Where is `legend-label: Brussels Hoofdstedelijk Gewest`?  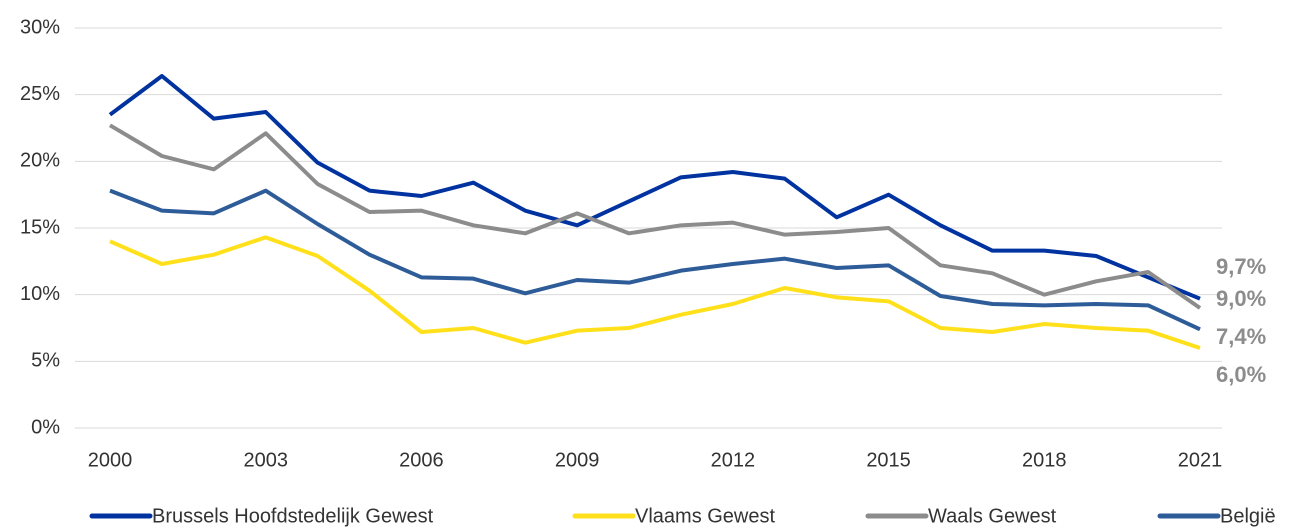
legend-label: Brussels Hoofdstedelijk Gewest is located at coordinates (293, 516).